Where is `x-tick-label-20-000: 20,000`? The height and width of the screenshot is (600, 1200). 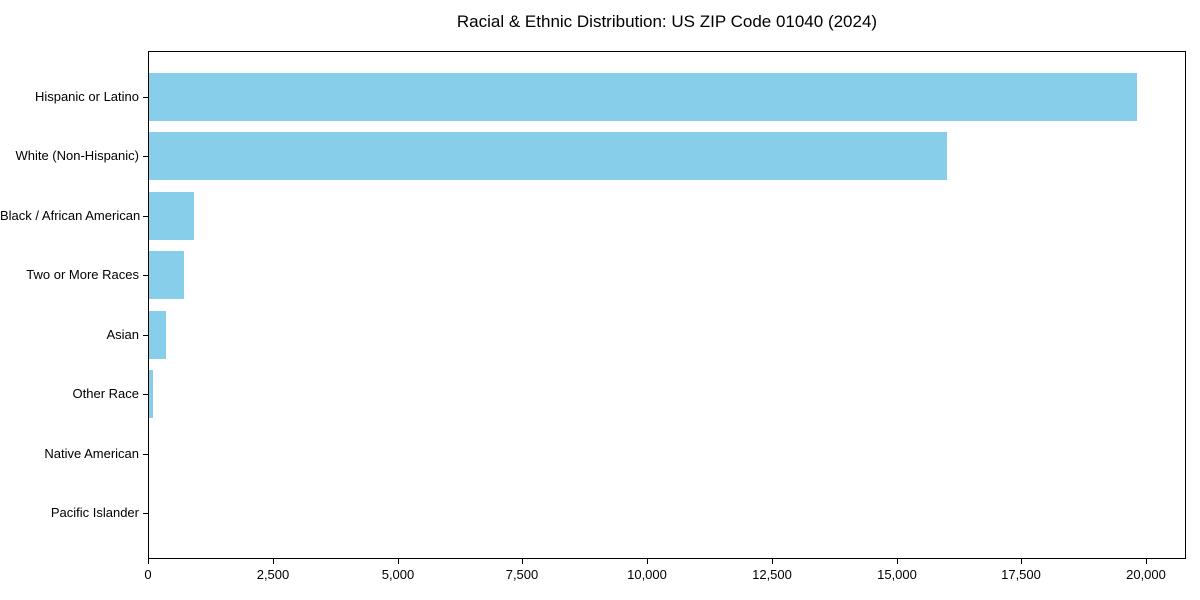 x-tick-label-20-000: 20,000 is located at coordinates (1146, 574).